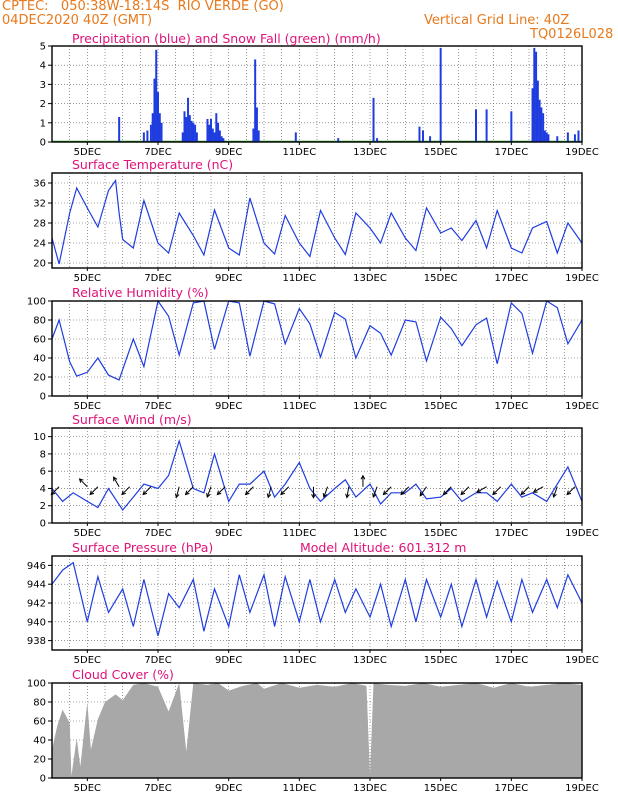 This screenshot has width=618, height=800. Describe the element at coordinates (157, 406) in the screenshot. I see `humidity-xtick-label: 7DEC` at that location.